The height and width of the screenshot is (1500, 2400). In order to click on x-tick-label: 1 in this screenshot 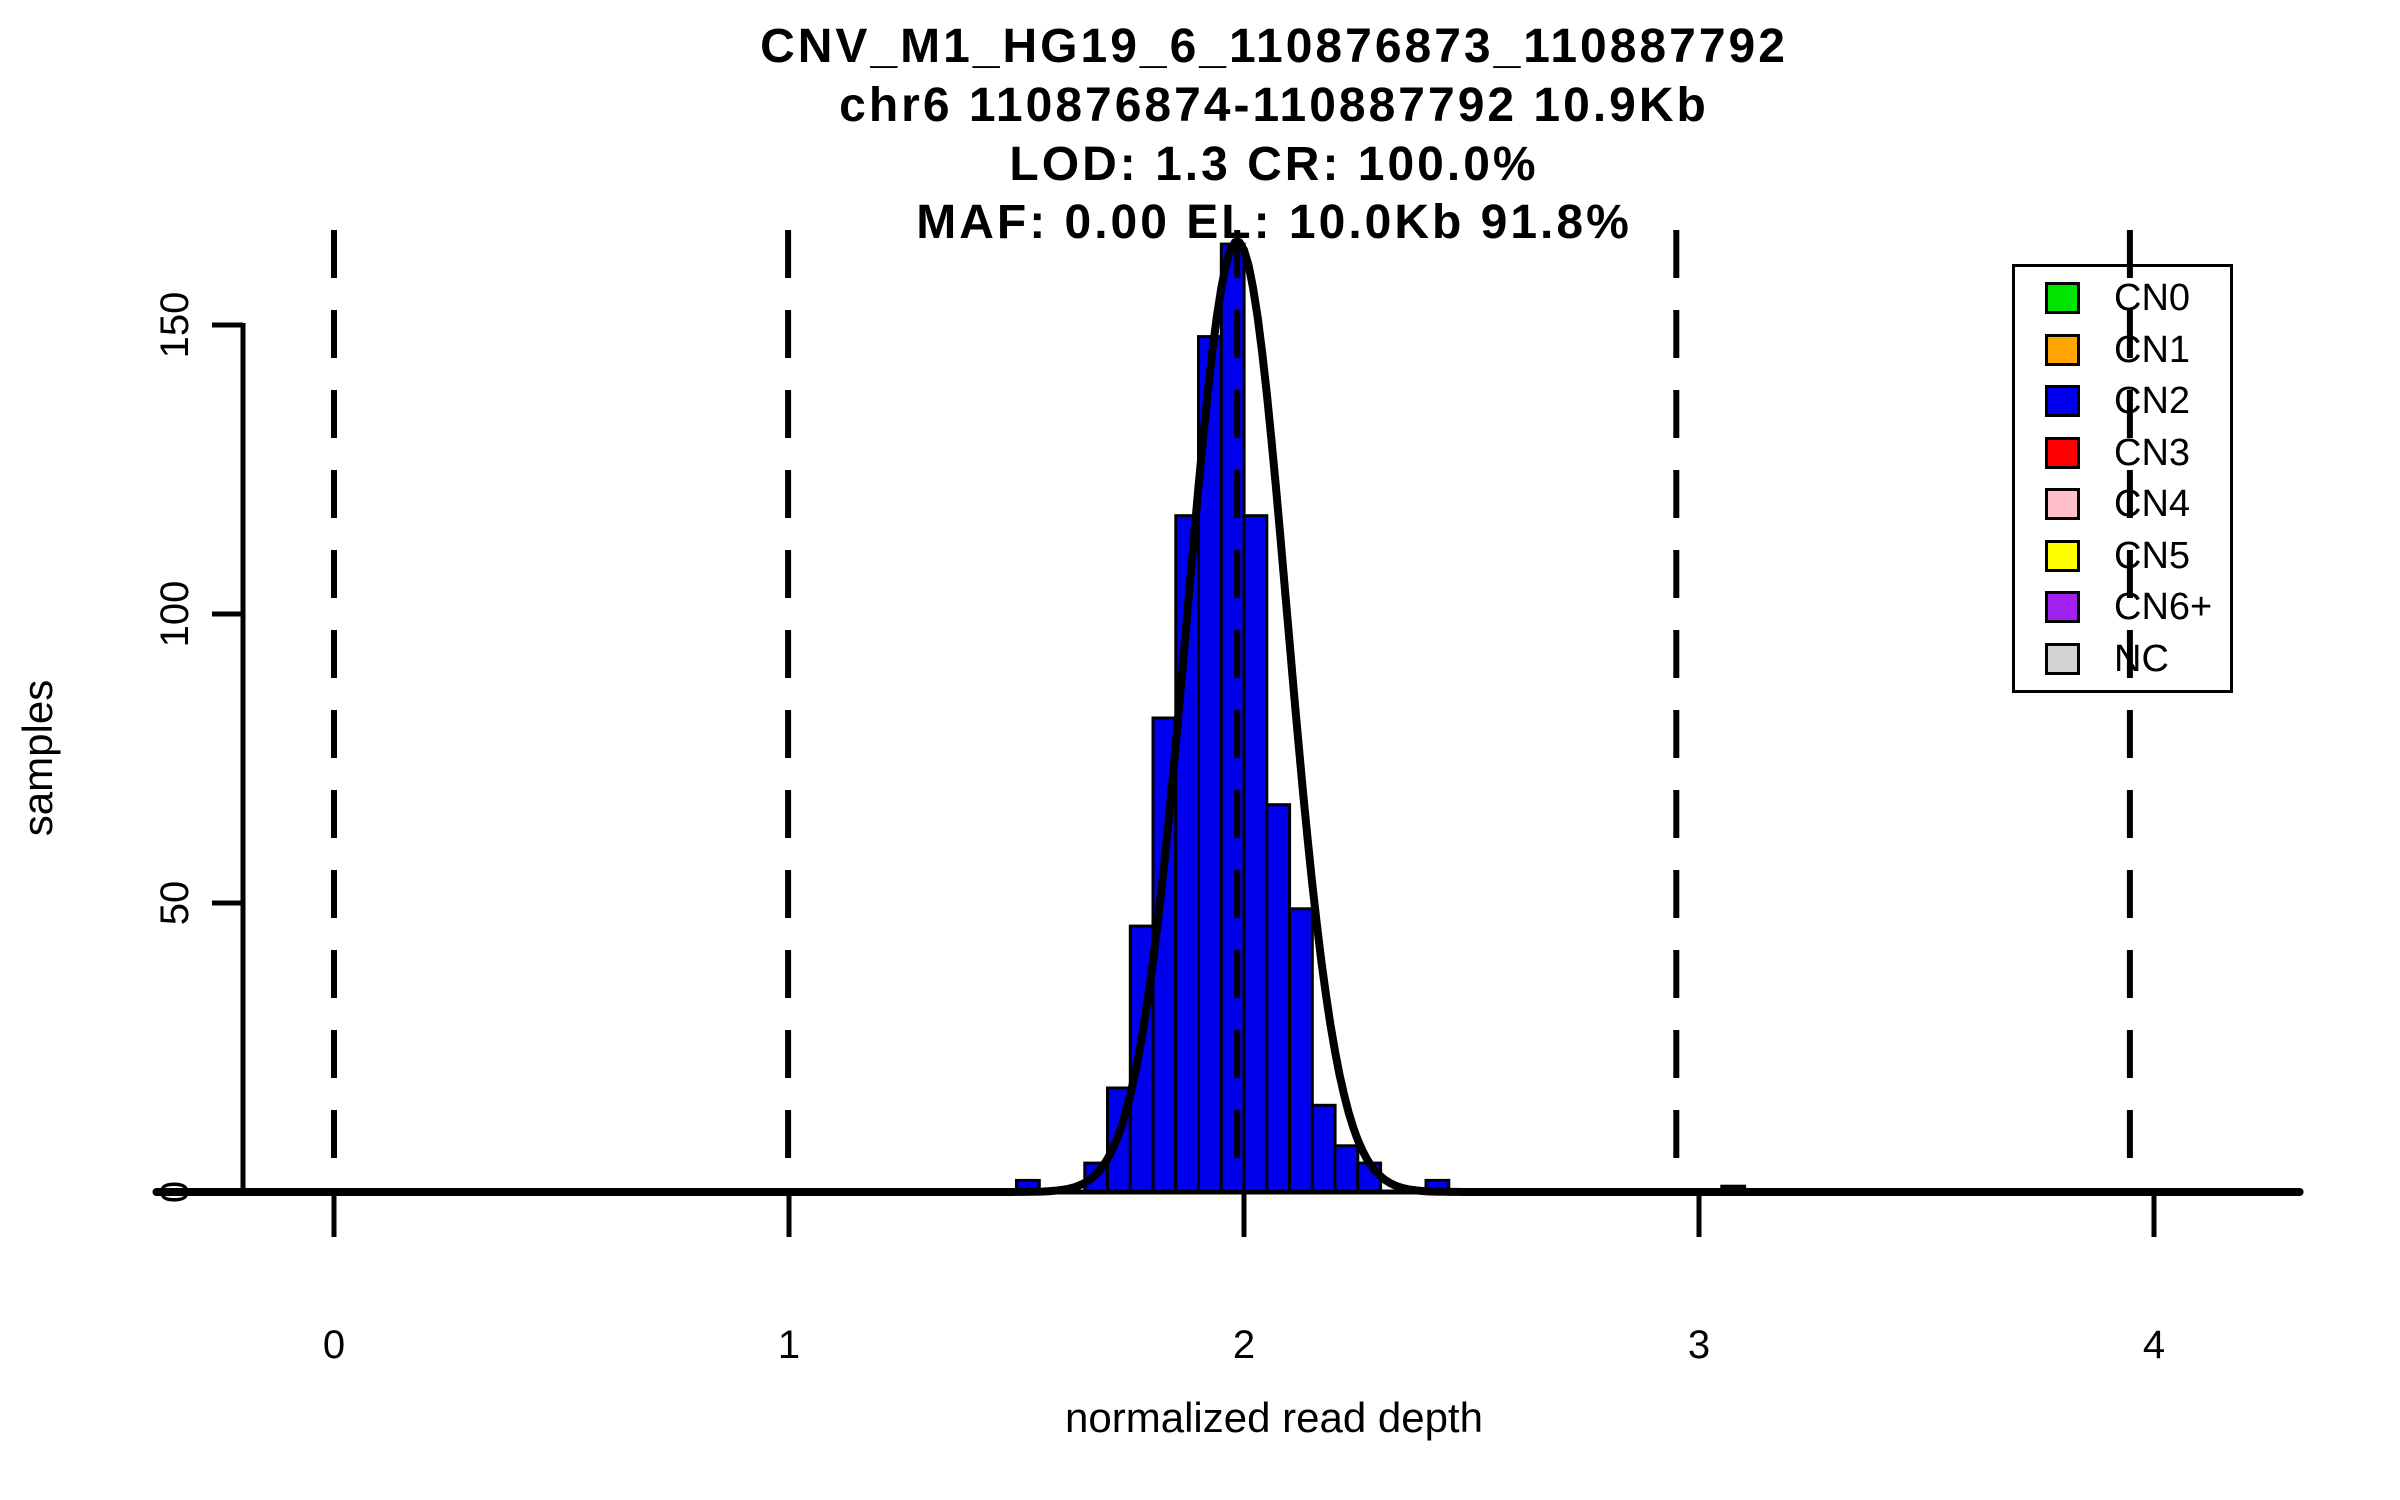, I will do `click(789, 1345)`.